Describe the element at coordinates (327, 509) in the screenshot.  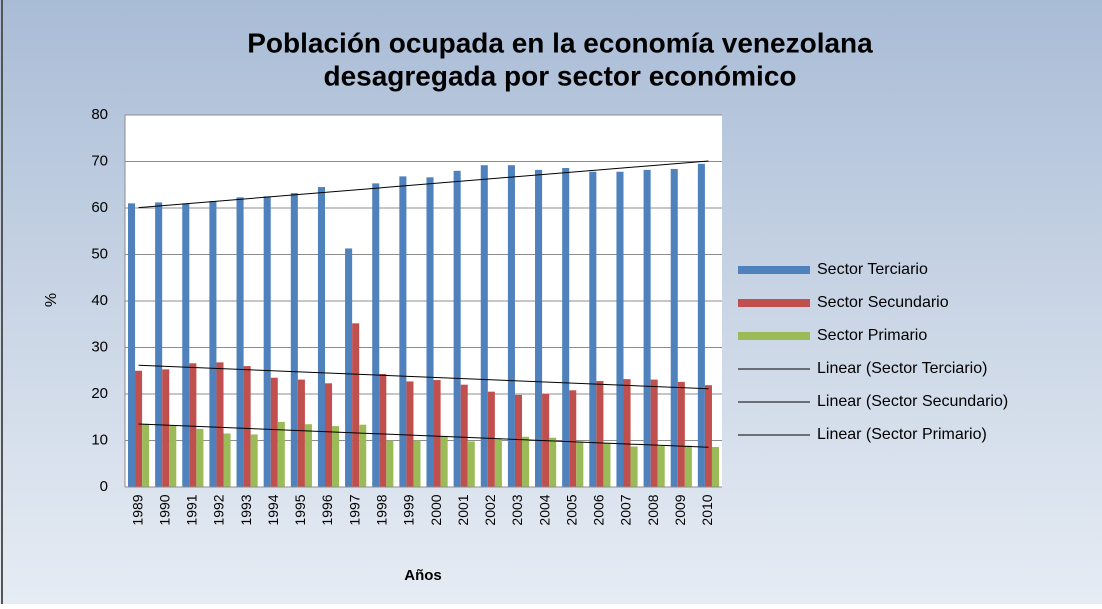
I see `x-tick-label: 1996` at that location.